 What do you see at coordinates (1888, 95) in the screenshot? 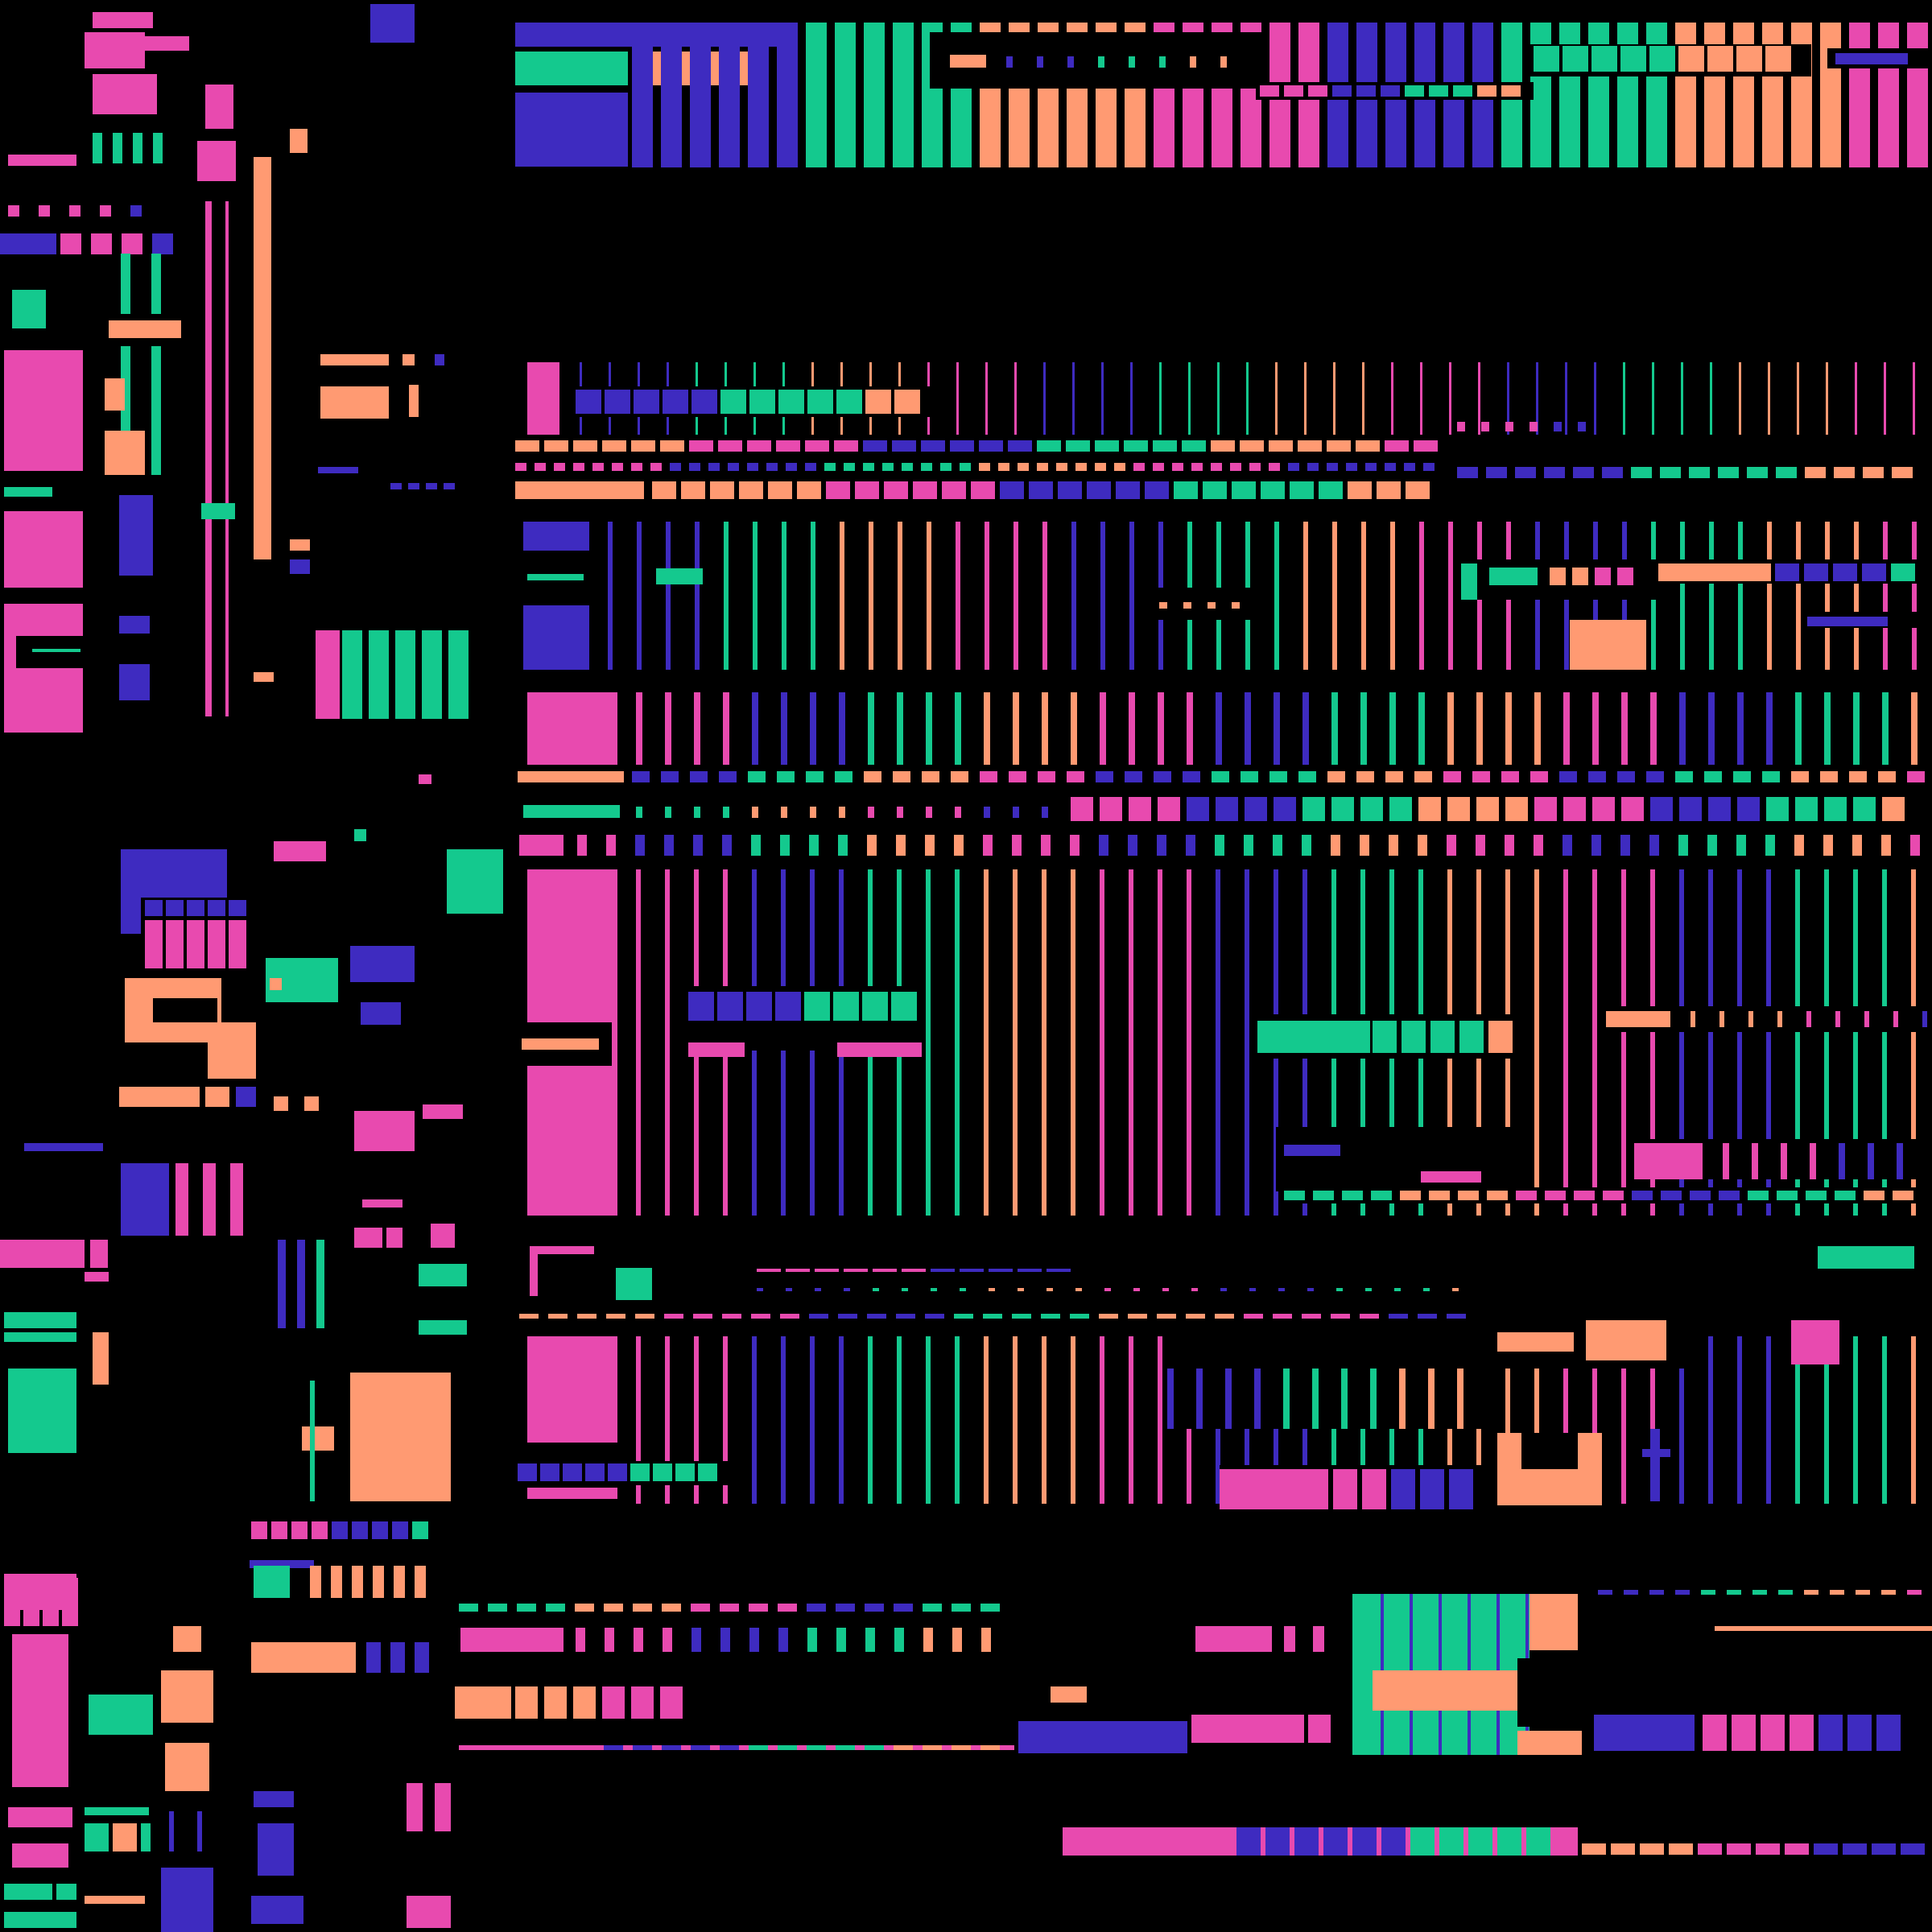
I see `top-band-bar` at bounding box center [1888, 95].